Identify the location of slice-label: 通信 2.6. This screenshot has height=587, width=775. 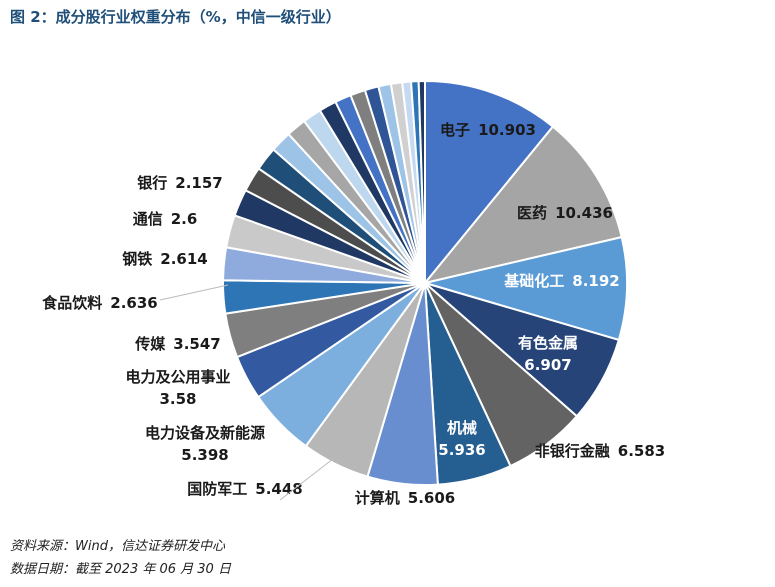
(165, 219).